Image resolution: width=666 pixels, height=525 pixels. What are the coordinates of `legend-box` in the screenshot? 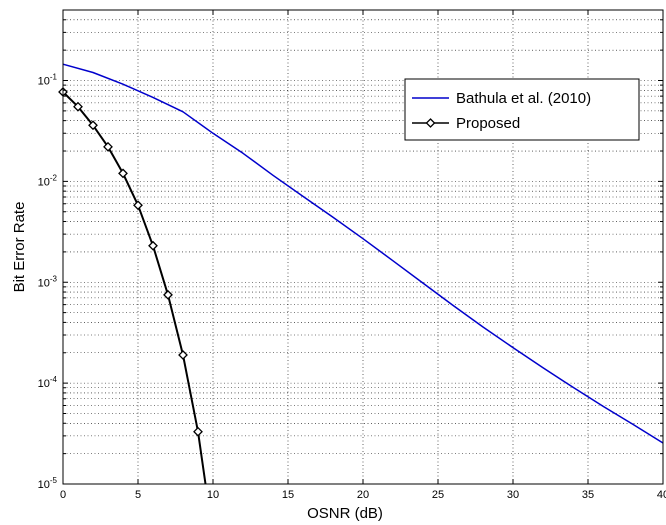 It's located at (522, 109).